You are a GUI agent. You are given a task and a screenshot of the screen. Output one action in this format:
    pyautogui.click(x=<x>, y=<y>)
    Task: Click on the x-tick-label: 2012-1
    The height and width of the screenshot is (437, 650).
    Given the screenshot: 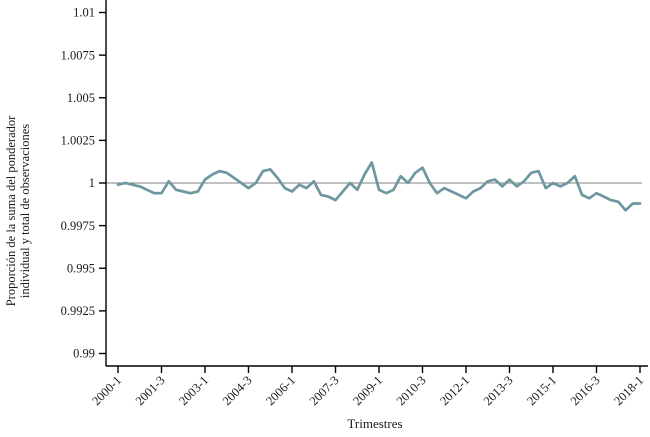 What is the action you would take?
    pyautogui.click(x=454, y=390)
    